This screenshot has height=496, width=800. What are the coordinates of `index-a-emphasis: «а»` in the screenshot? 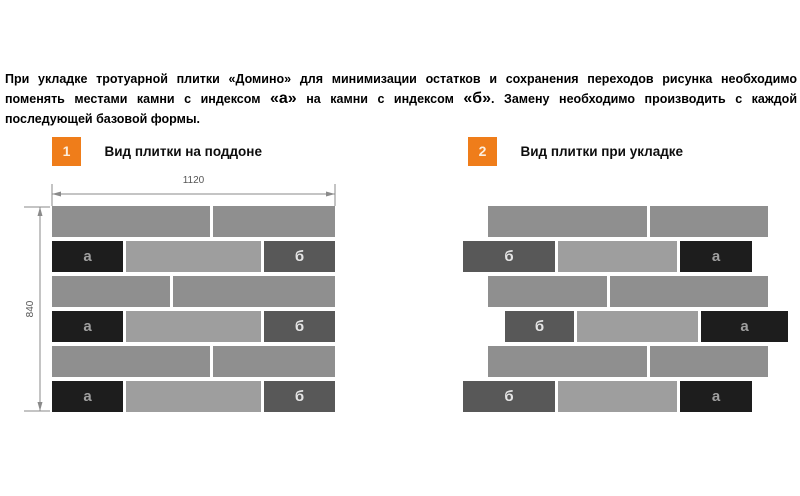 It's located at (283, 98).